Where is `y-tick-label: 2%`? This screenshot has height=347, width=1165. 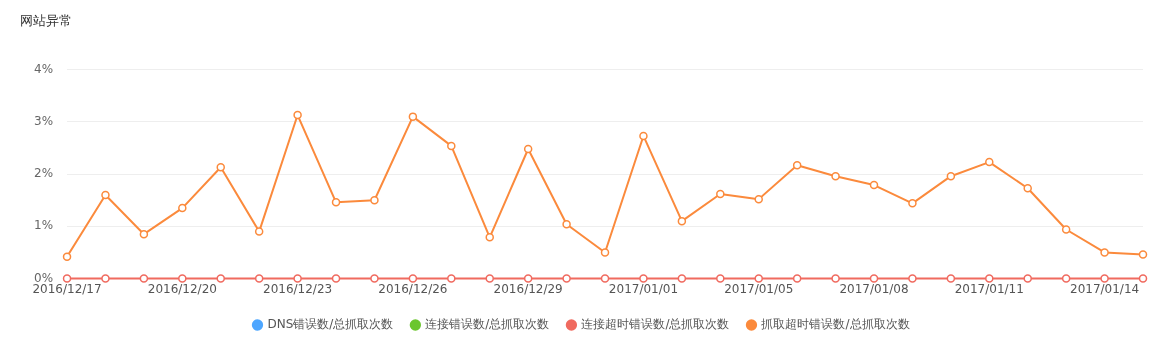
y-tick-label: 2% is located at coordinates (43, 173).